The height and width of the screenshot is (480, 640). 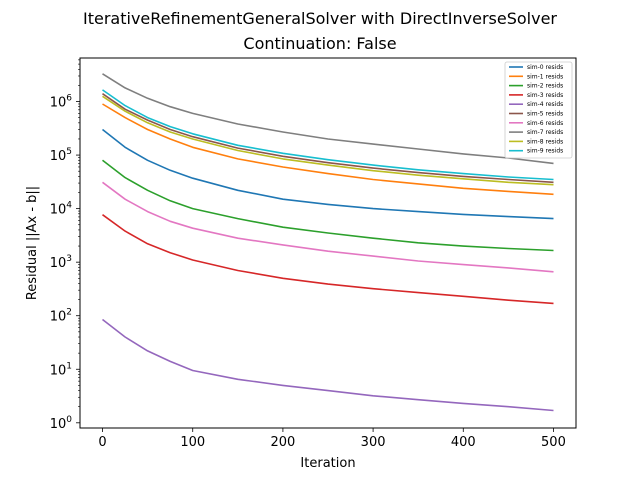 I want to click on legend-label-7: sim-7 resids, so click(x=545, y=132).